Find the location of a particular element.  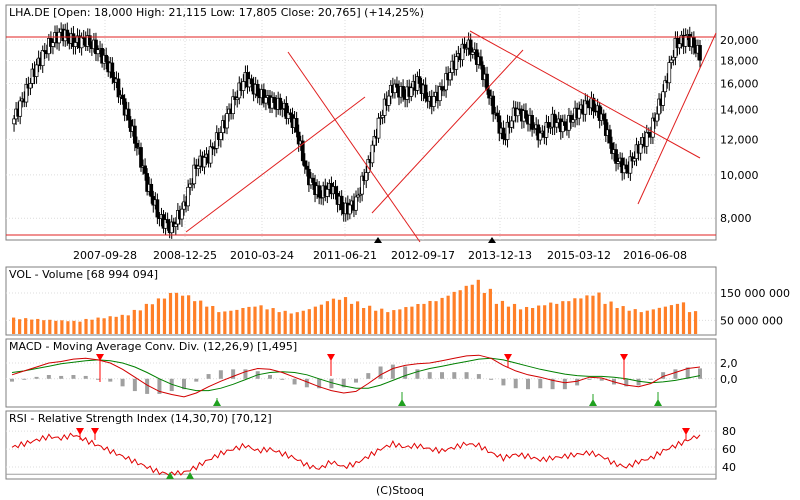

macd-sell-marker is located at coordinates (624, 357).